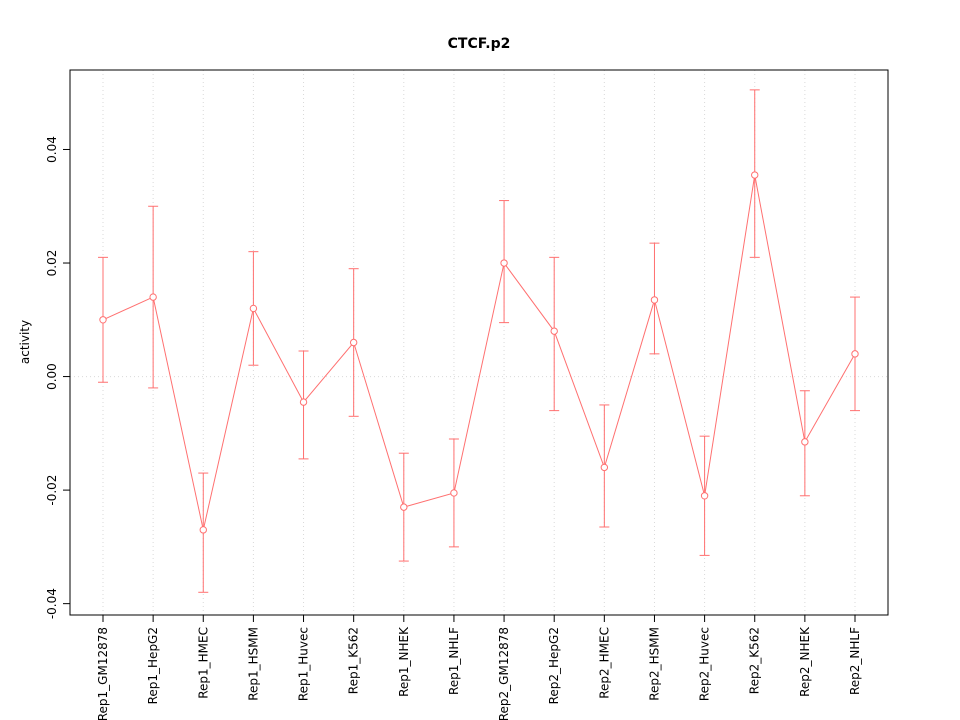  Describe the element at coordinates (404, 661) in the screenshot. I see `x-tick-label: Rep1_NHEK` at that location.